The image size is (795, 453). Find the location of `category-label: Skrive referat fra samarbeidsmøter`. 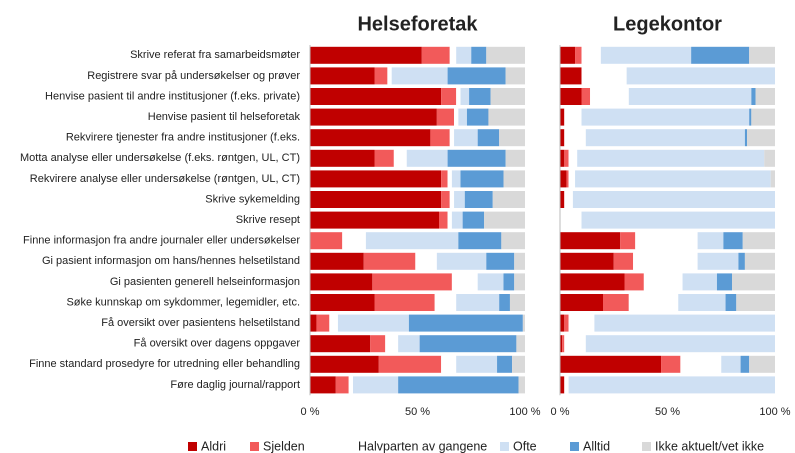

category-label: Skrive referat fra samarbeidsmøter is located at coordinates (215, 55).